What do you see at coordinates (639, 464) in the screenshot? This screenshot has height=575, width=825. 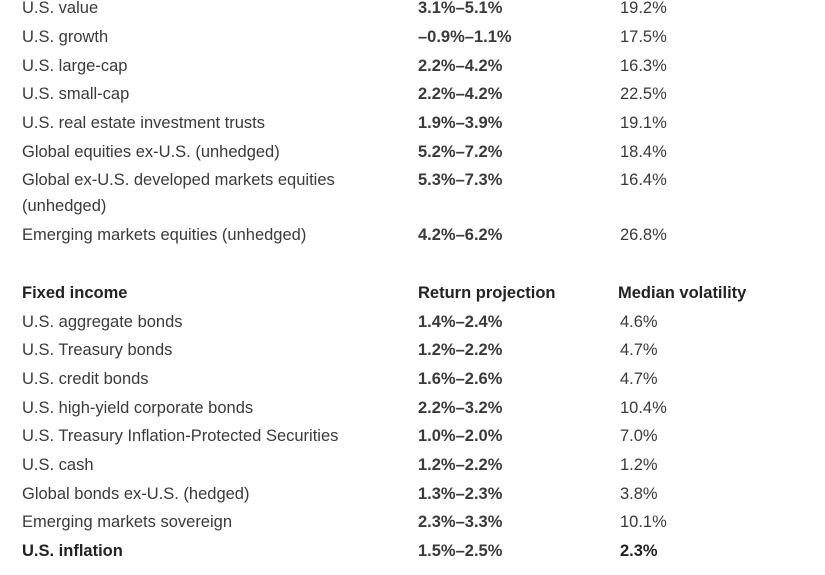 I see `median-volatility: 1.2%` at bounding box center [639, 464].